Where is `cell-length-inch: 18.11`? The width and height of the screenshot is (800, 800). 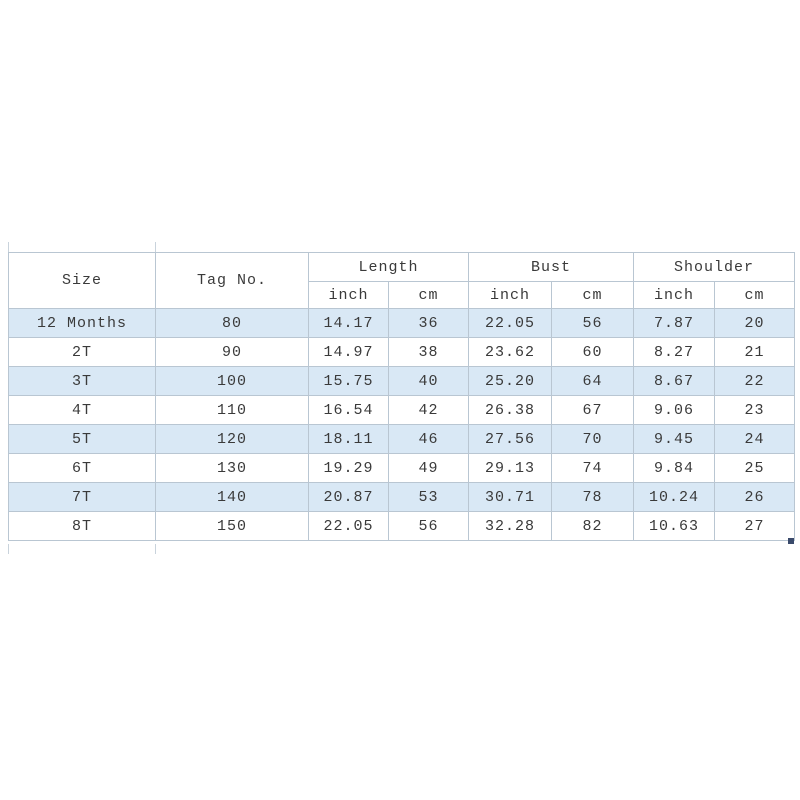 cell-length-inch: 18.11 is located at coordinates (348, 439).